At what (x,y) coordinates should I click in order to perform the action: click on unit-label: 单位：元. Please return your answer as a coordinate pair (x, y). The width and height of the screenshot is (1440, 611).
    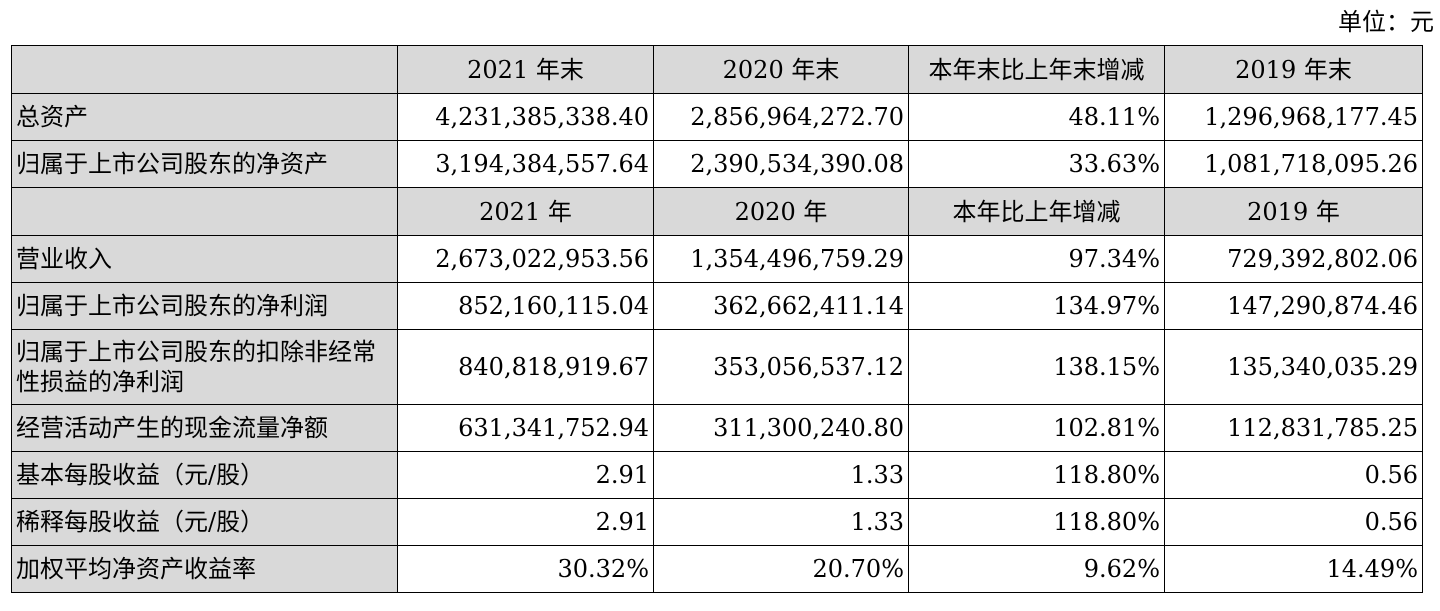
    Looking at the image, I should click on (1386, 22).